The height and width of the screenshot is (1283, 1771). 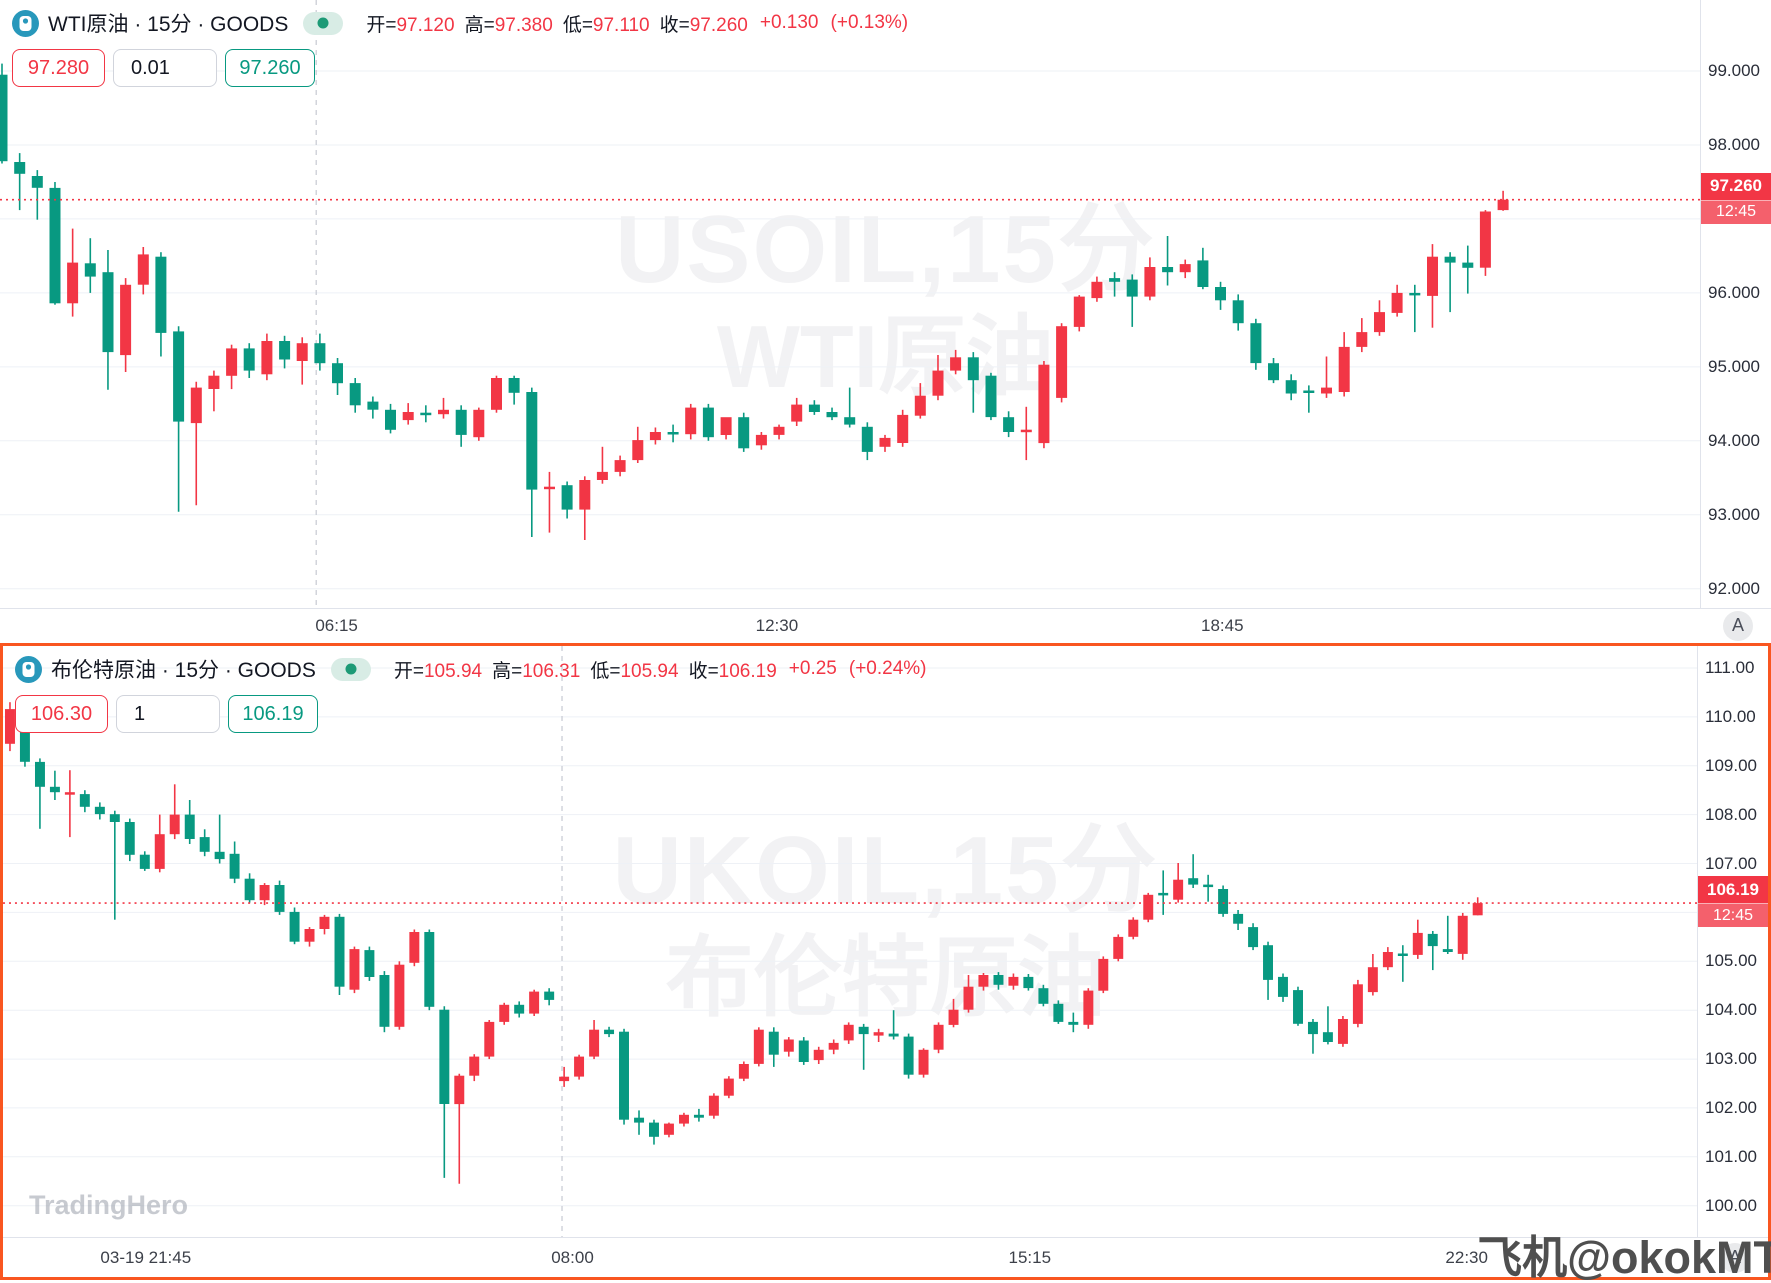 What do you see at coordinates (183, 670) in the screenshot?
I see `symbol-title: 布伦特原油 · 15分 · GOODS` at bounding box center [183, 670].